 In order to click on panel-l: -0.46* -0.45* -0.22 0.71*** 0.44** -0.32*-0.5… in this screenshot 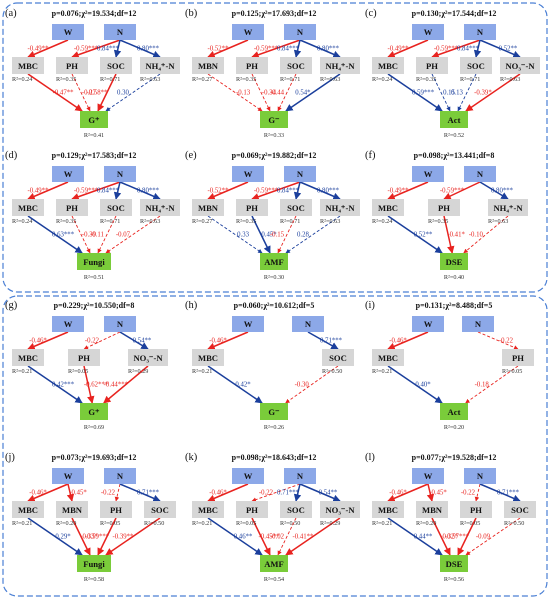, I will do `click(450, 517)`.